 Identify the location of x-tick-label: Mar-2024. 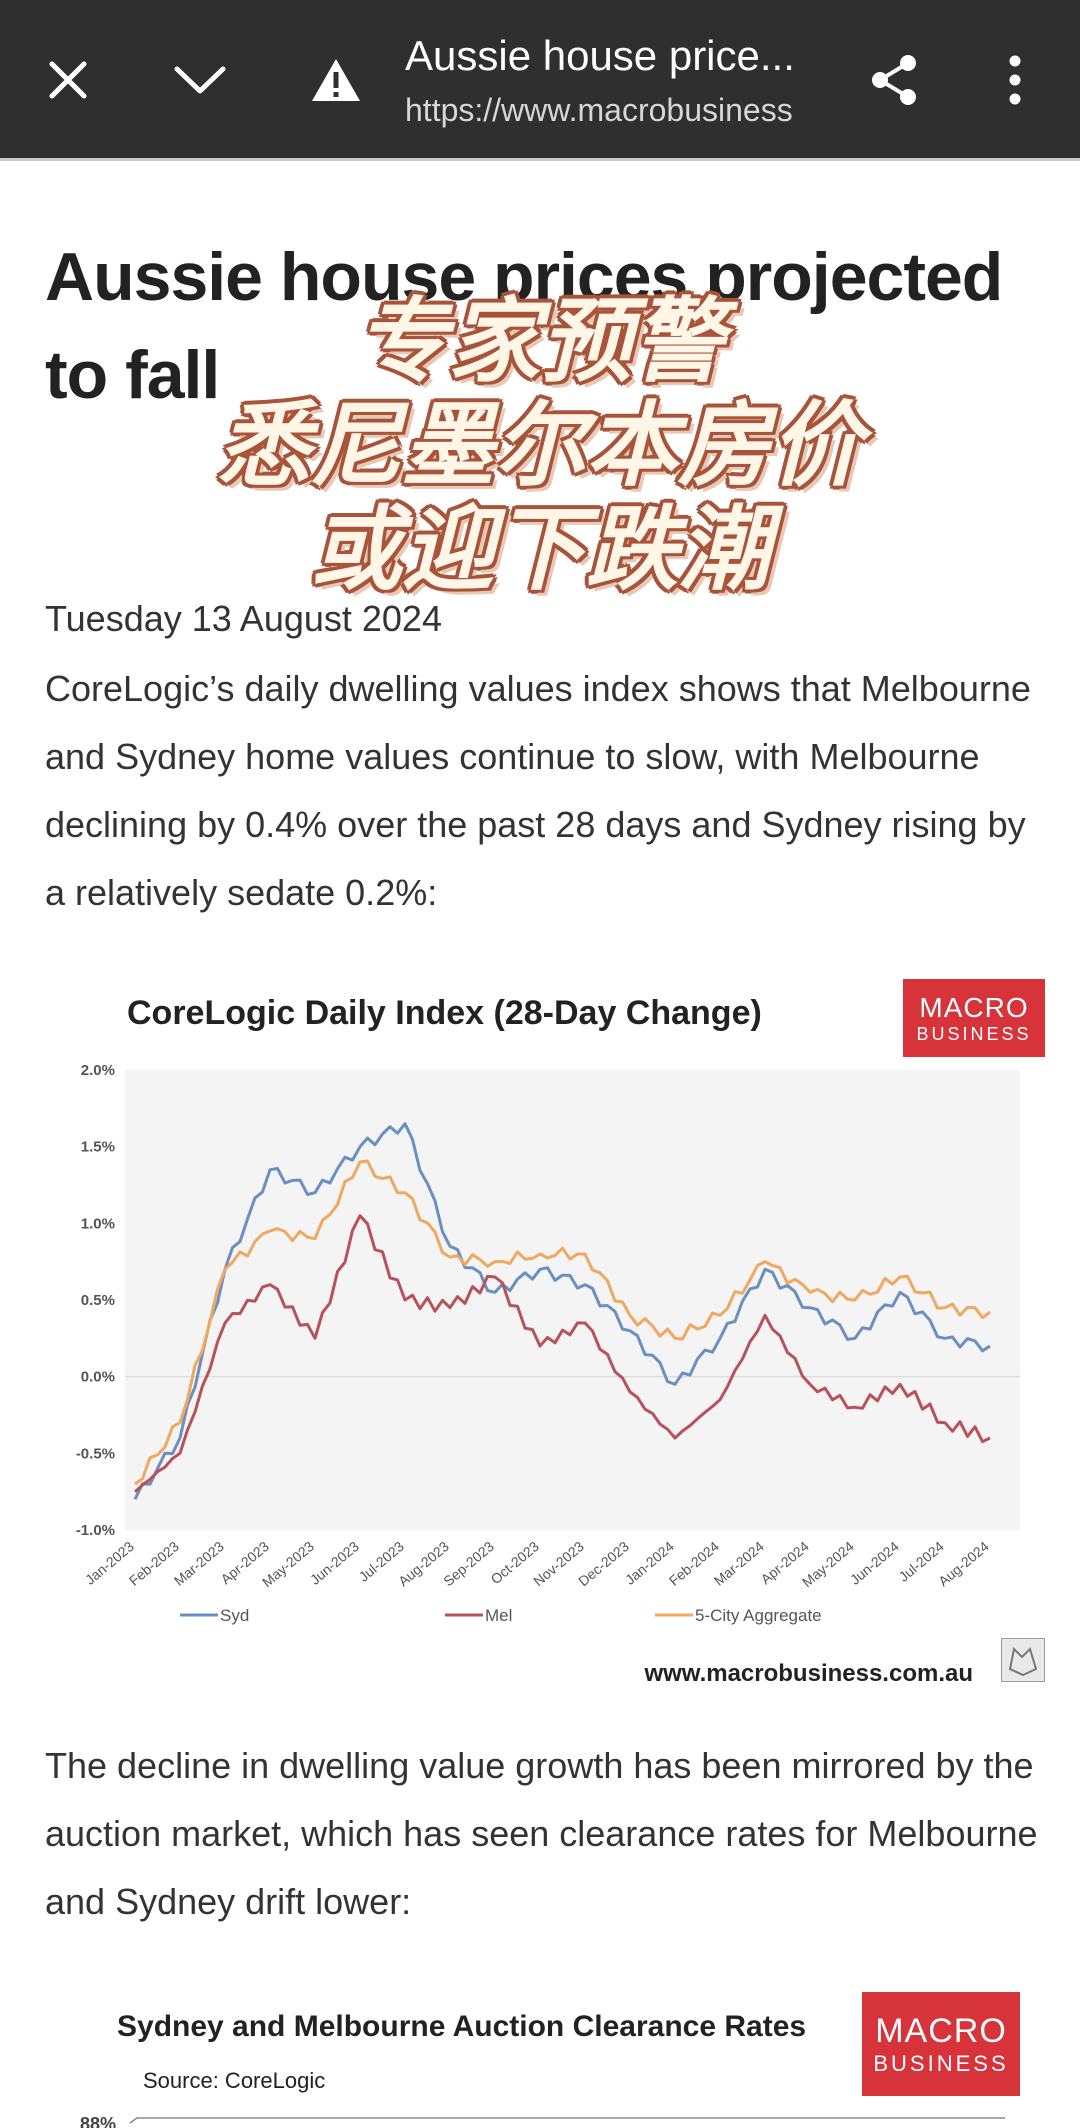
(739, 1563).